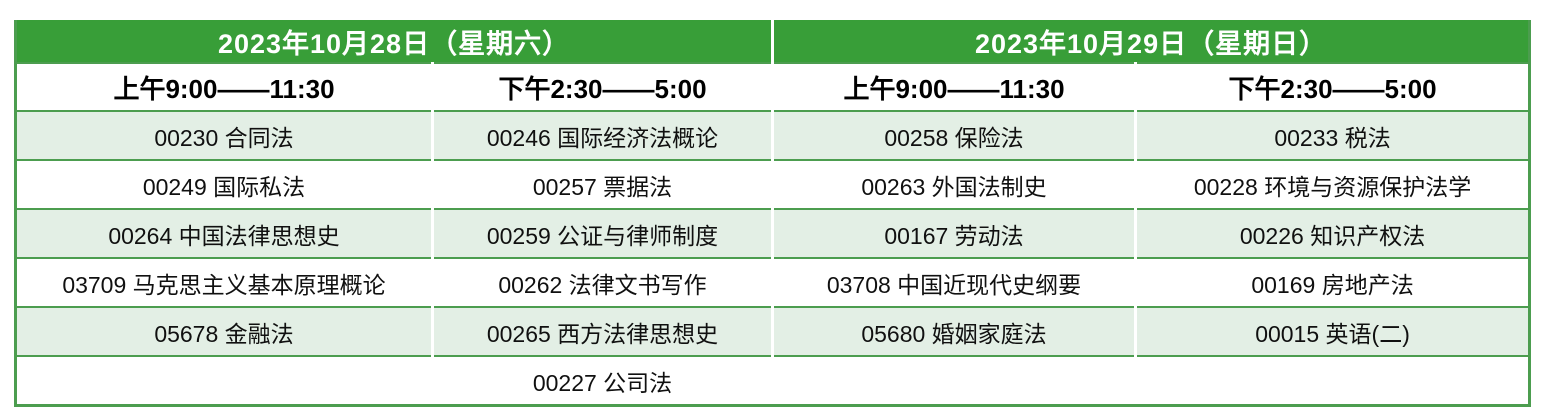  Describe the element at coordinates (603, 86) in the screenshot. I see `time-header-sat-afternoon: 下午2:30——5:00` at that location.